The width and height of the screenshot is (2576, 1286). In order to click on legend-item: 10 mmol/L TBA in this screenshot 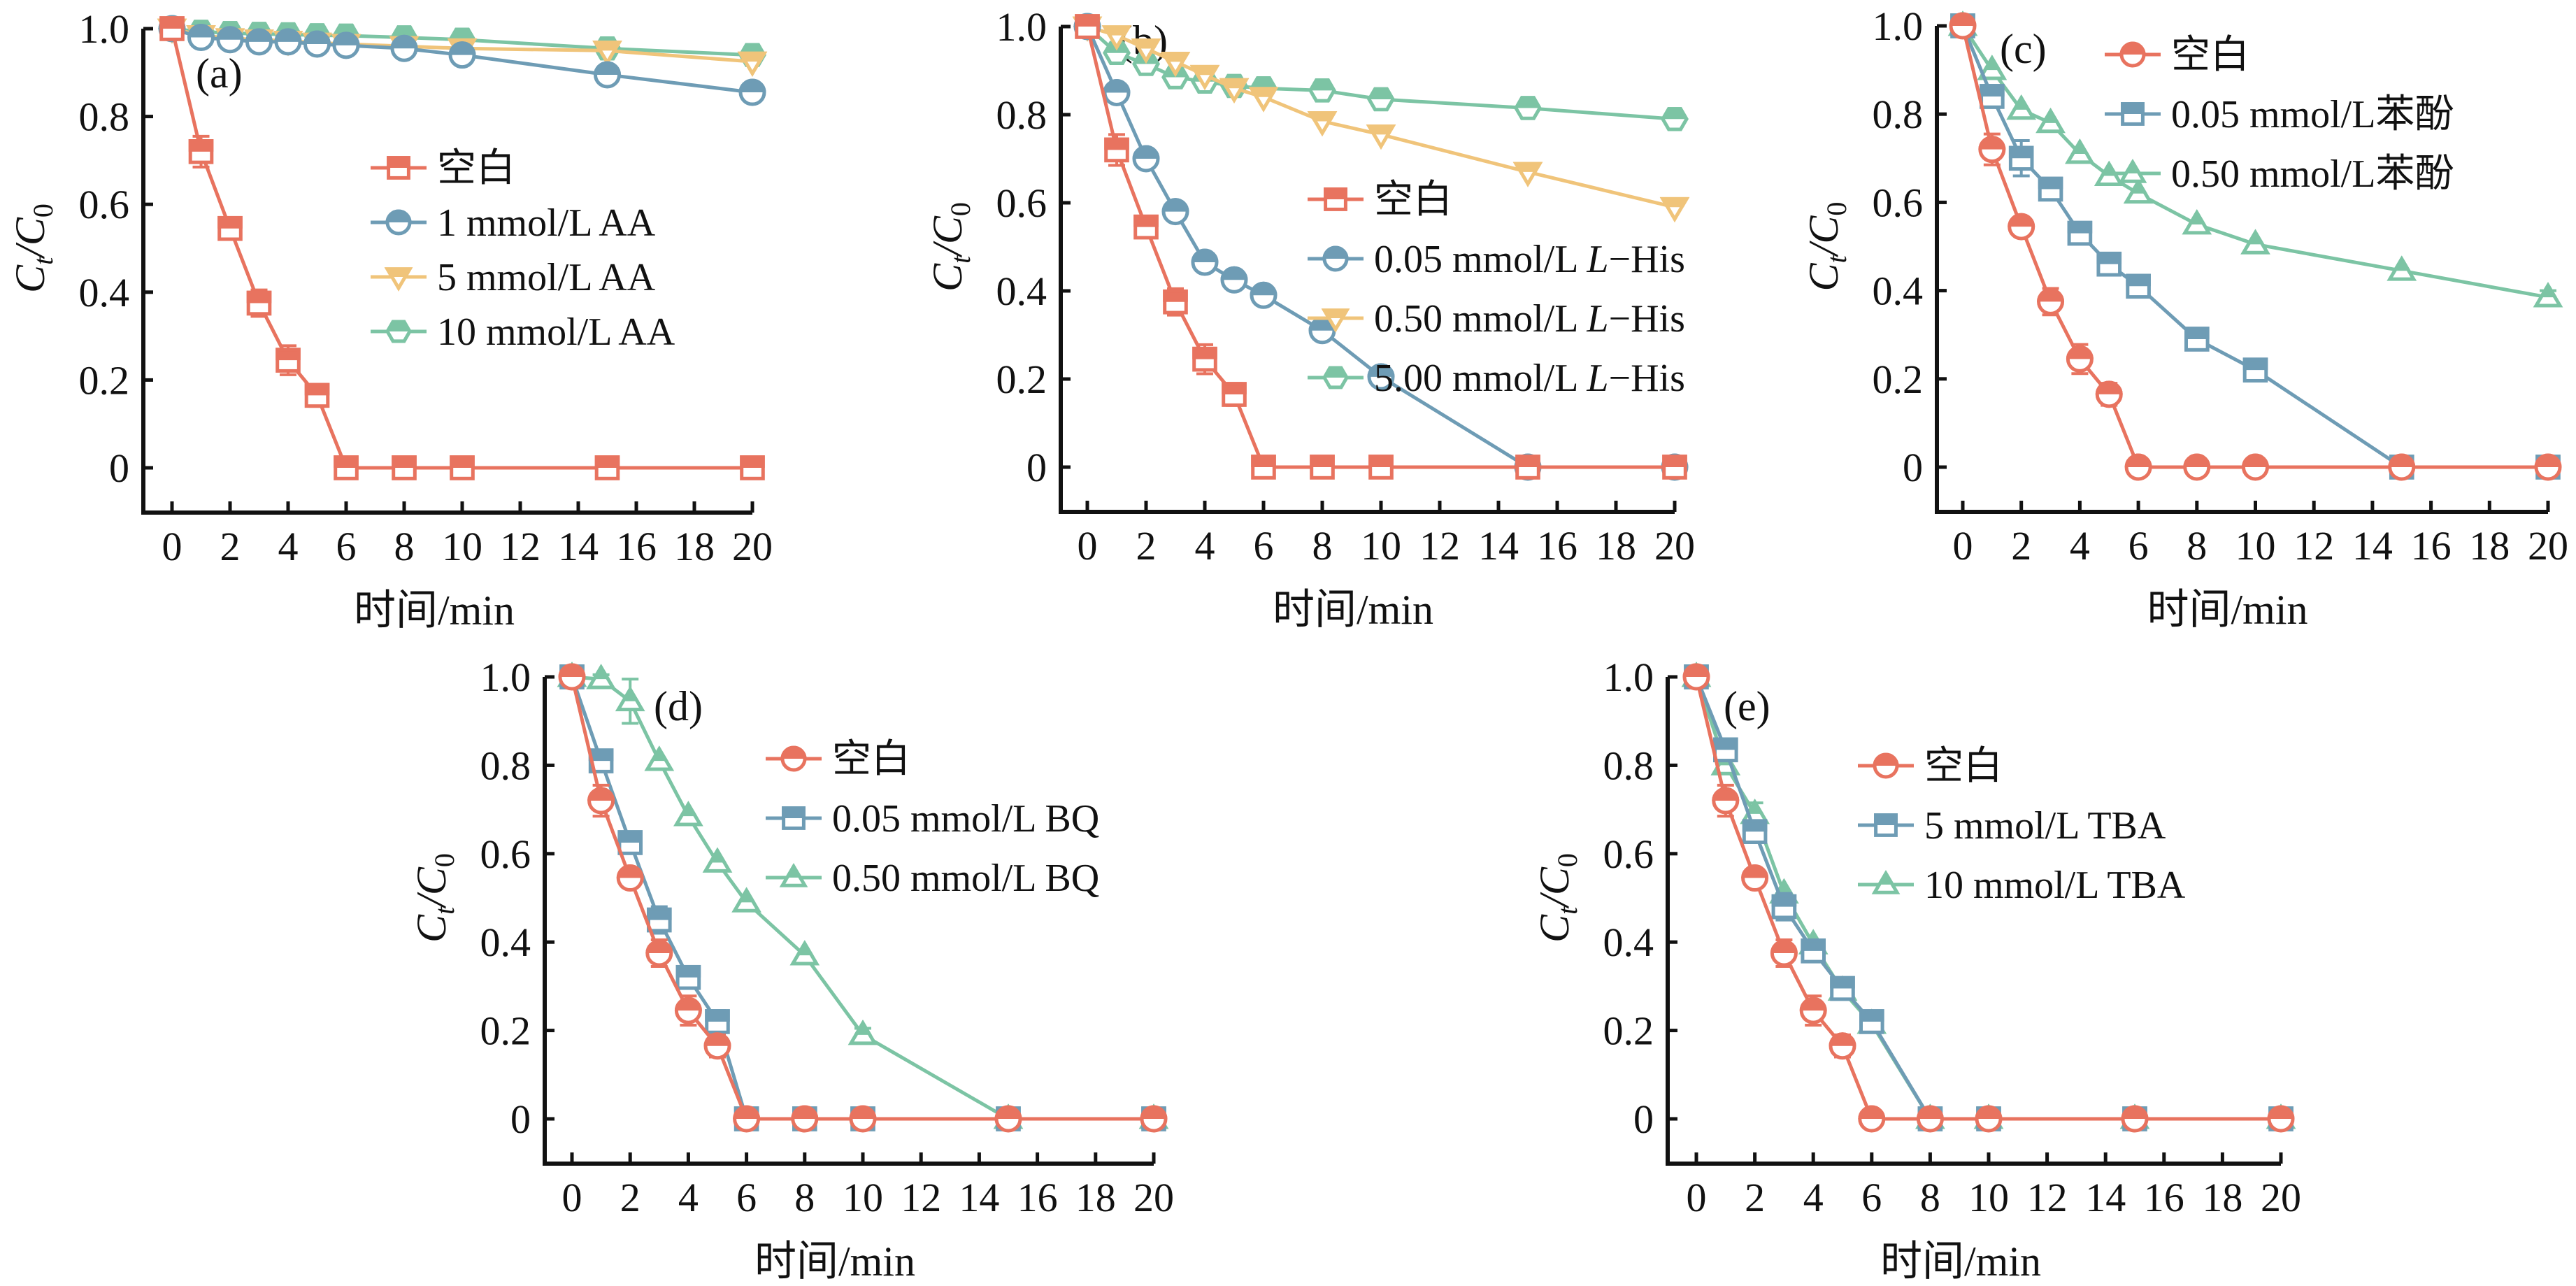, I will do `click(2022, 885)`.